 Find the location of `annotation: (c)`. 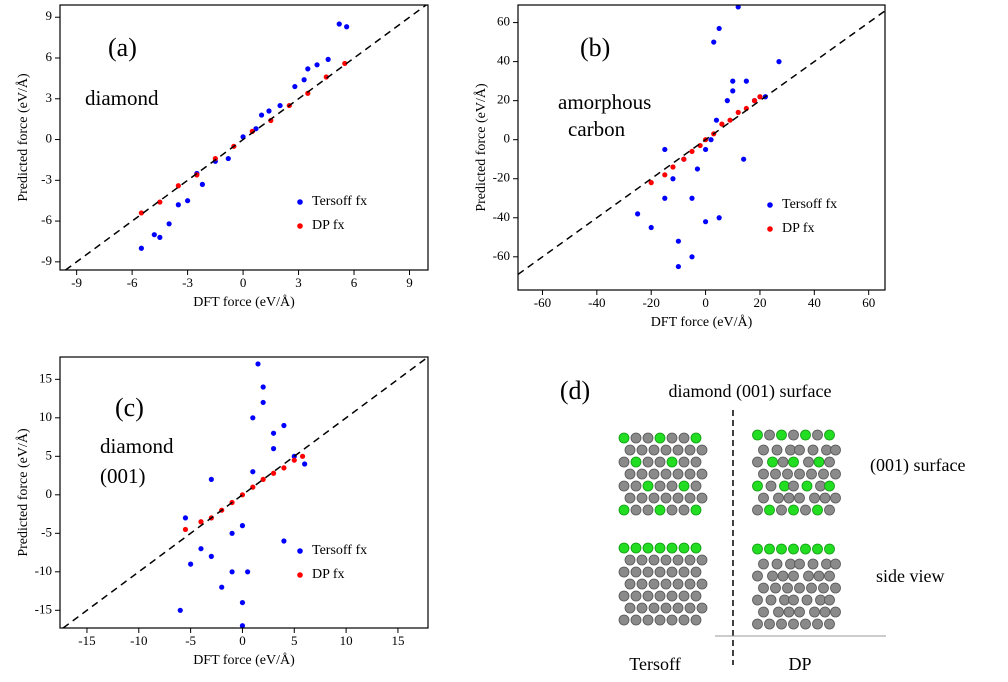

annotation: (c) is located at coordinates (129, 407).